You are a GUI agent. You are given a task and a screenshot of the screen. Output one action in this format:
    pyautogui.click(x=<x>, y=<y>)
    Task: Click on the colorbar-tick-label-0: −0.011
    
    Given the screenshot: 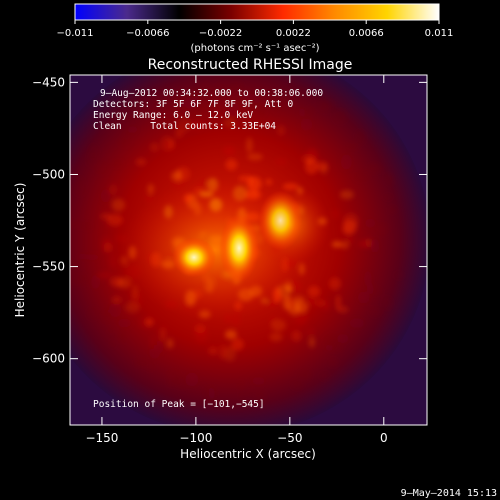 What is the action you would take?
    pyautogui.click(x=74, y=33)
    